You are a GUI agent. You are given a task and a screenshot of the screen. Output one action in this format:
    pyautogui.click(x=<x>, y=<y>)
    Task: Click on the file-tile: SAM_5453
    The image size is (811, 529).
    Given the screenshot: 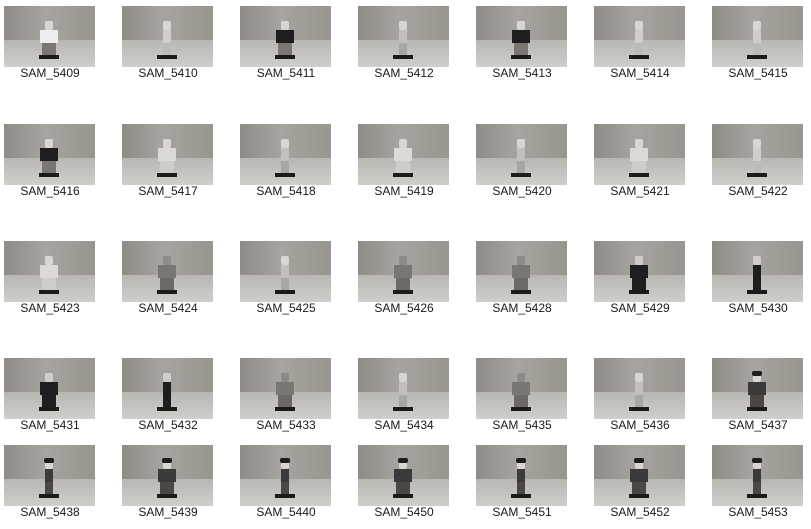 What is the action you would take?
    pyautogui.click(x=758, y=481)
    